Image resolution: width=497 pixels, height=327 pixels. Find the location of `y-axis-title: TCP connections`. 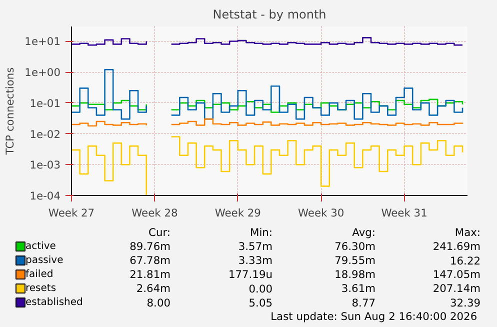

y-axis-title: TCP connections is located at coordinates (10, 111).